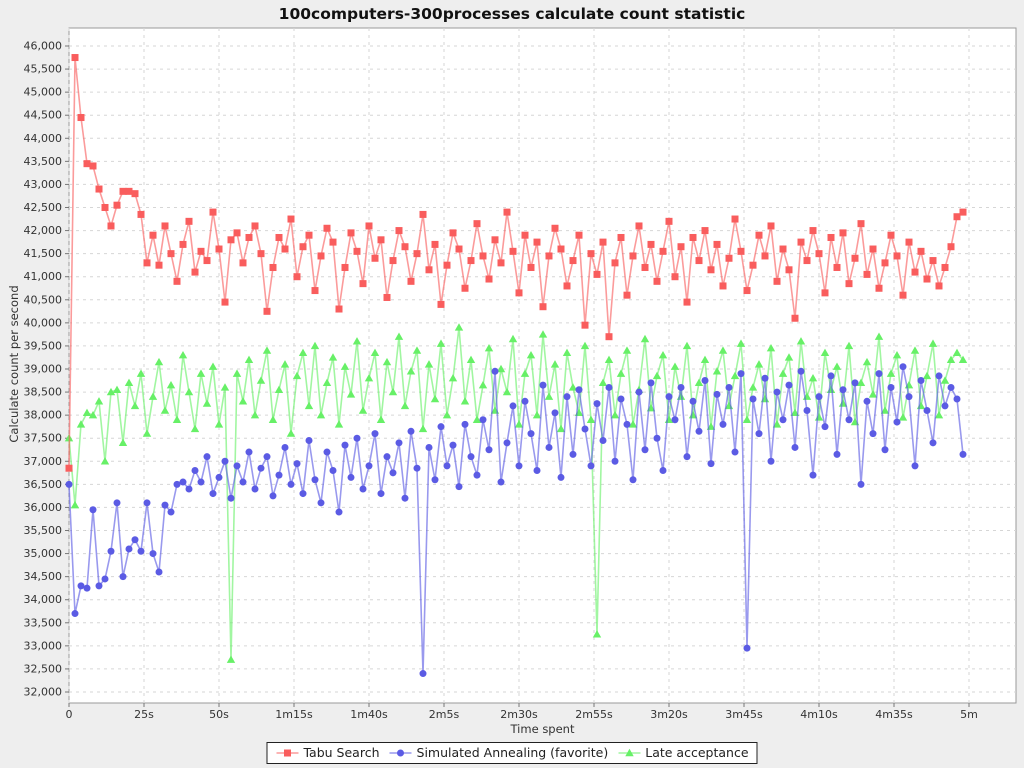  Describe the element at coordinates (43, 668) in the screenshot. I see `svg-text: 32,500` at that location.